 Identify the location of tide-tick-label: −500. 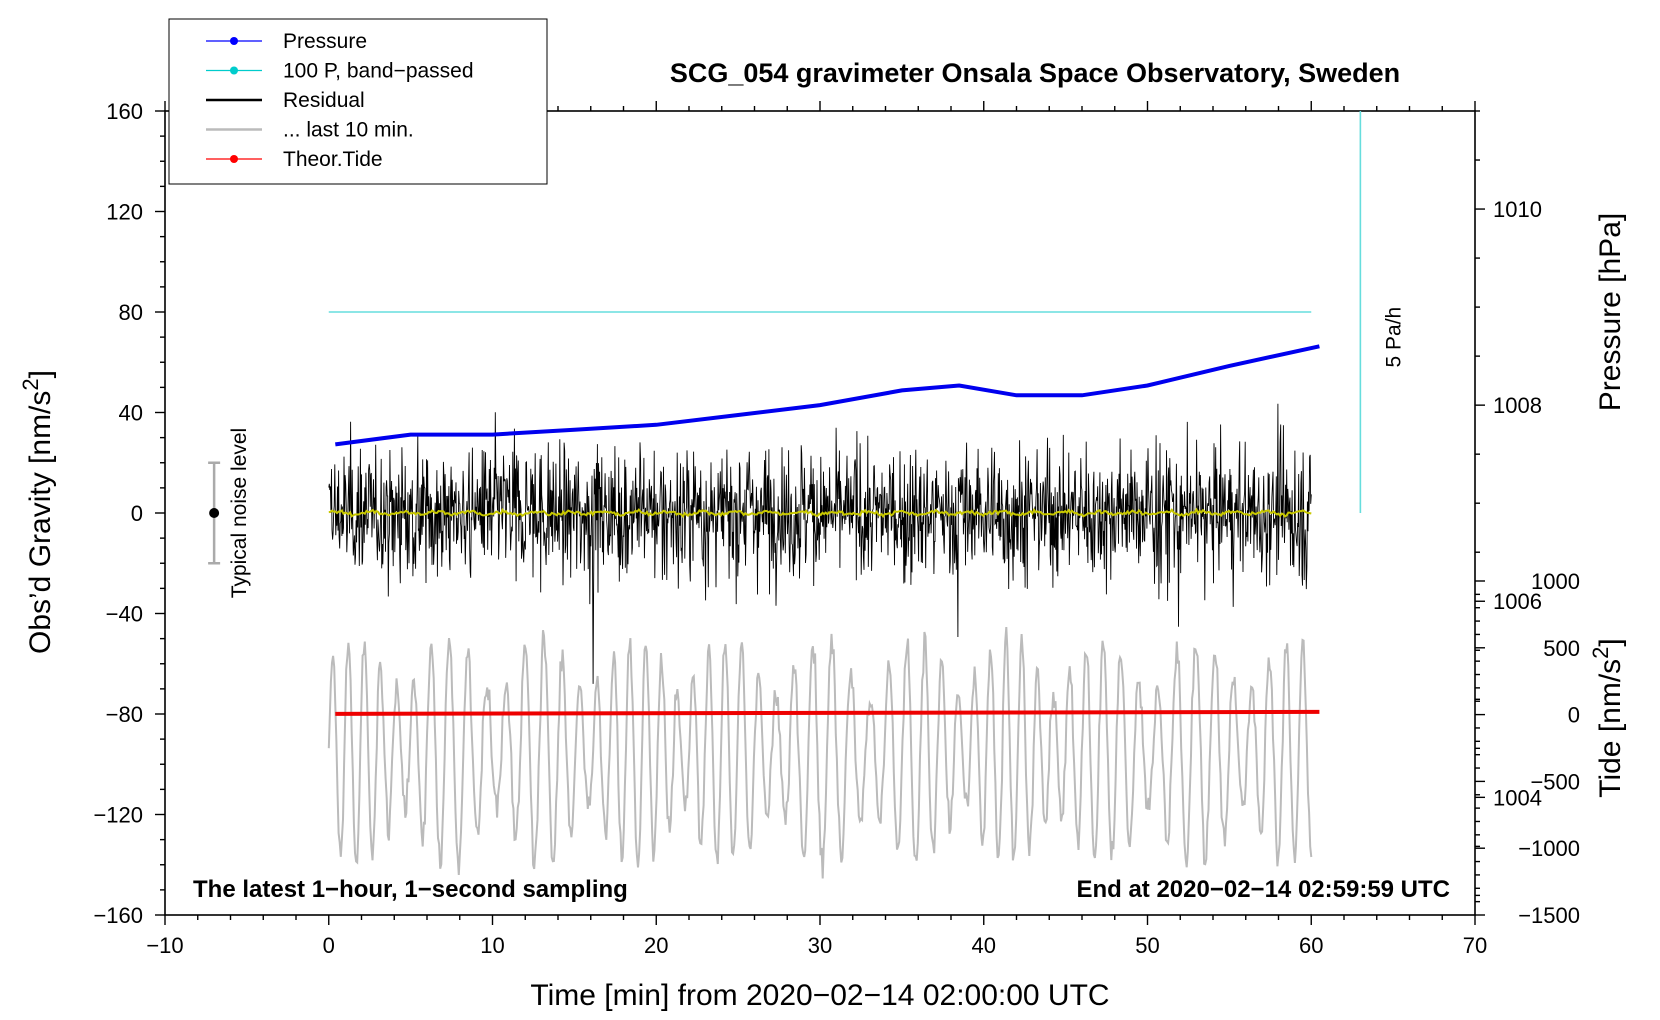
(1555, 781).